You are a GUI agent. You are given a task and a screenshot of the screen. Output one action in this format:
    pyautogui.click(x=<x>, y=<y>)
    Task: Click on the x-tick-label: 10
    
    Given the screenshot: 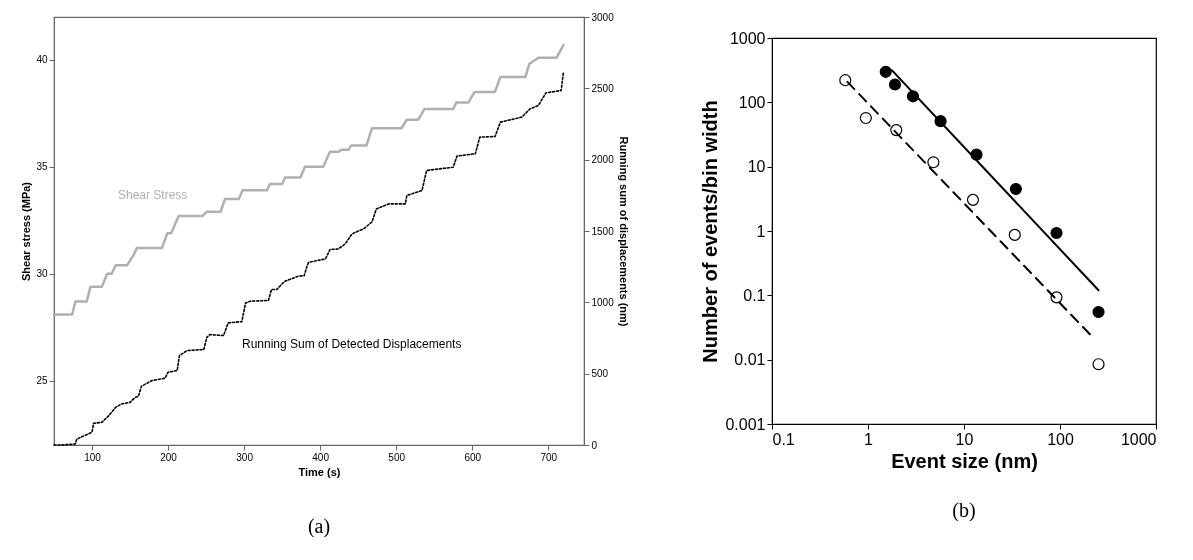 What is the action you would take?
    pyautogui.click(x=964, y=439)
    